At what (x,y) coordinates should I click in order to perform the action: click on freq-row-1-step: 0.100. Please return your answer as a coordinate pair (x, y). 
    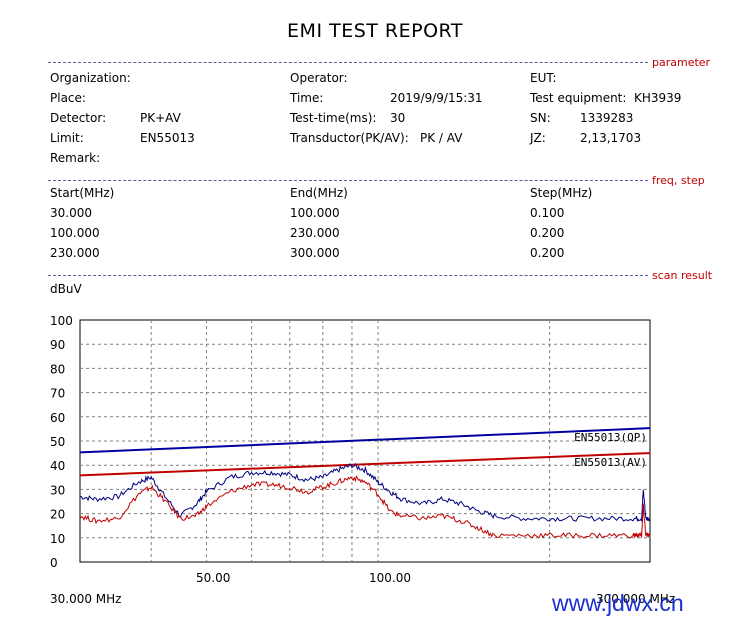
    Looking at the image, I should click on (547, 213).